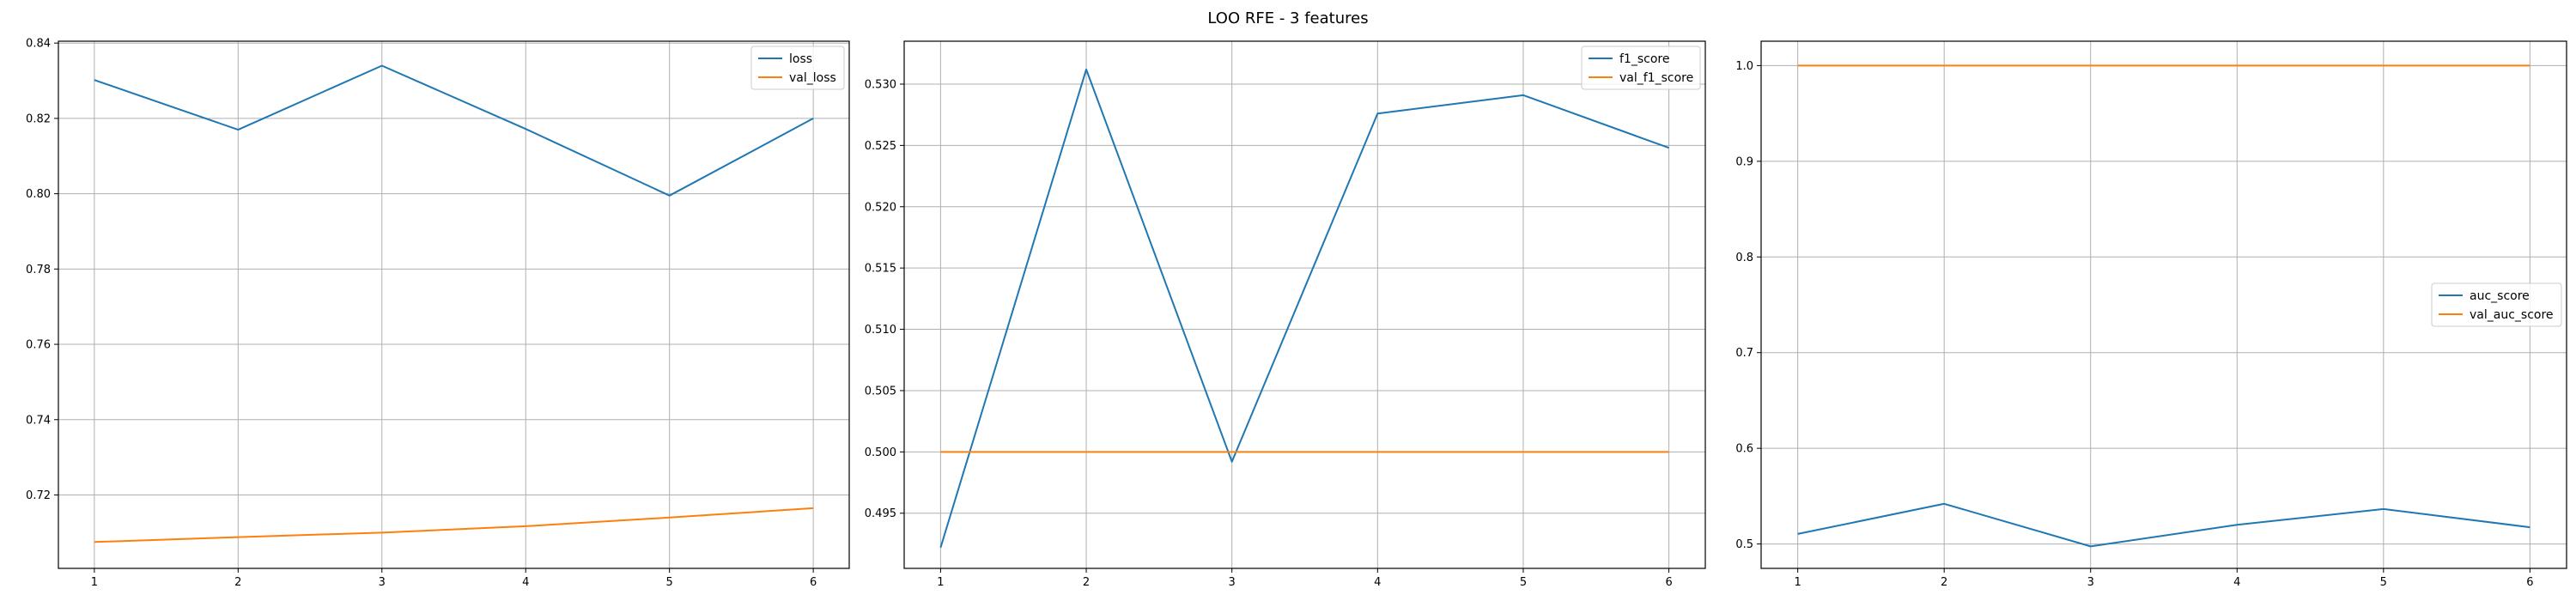 This screenshot has width=2576, height=601. What do you see at coordinates (2163, 525) in the screenshot?
I see `series-line-auc-score` at bounding box center [2163, 525].